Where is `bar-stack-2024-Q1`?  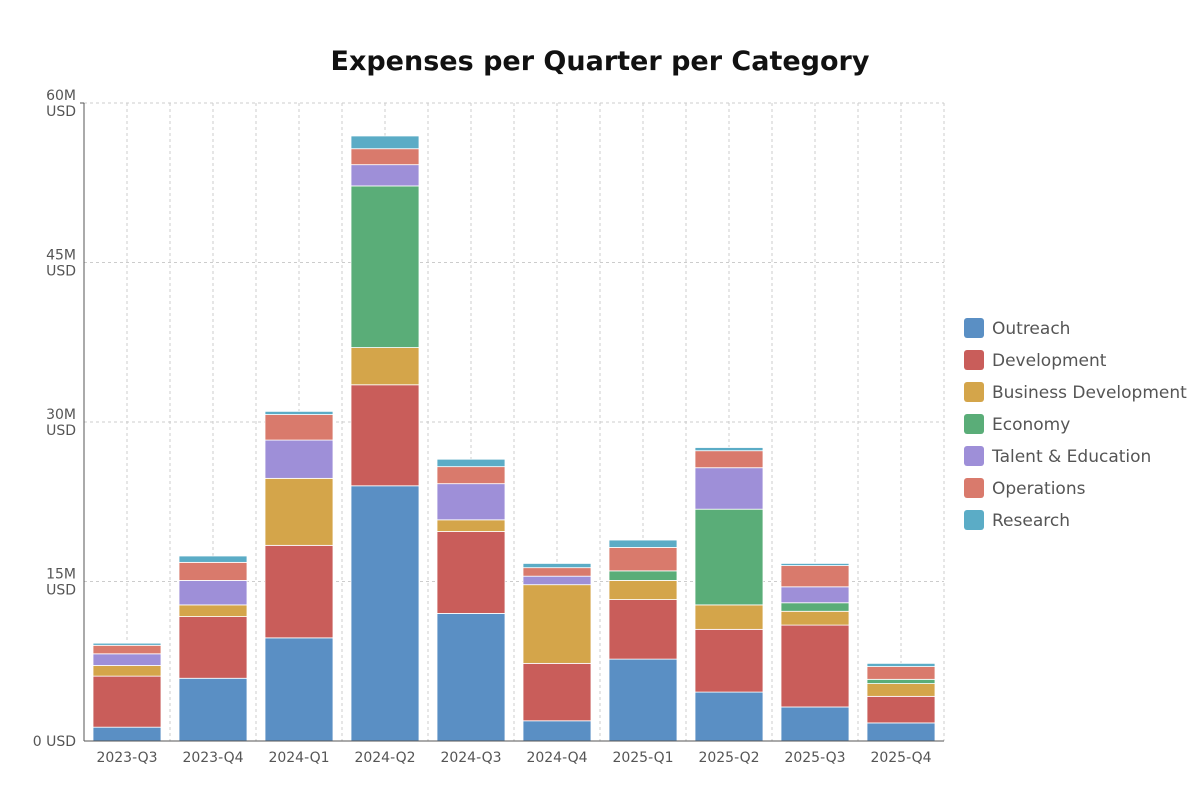
bar-stack-2024-Q1 is located at coordinates (299, 576).